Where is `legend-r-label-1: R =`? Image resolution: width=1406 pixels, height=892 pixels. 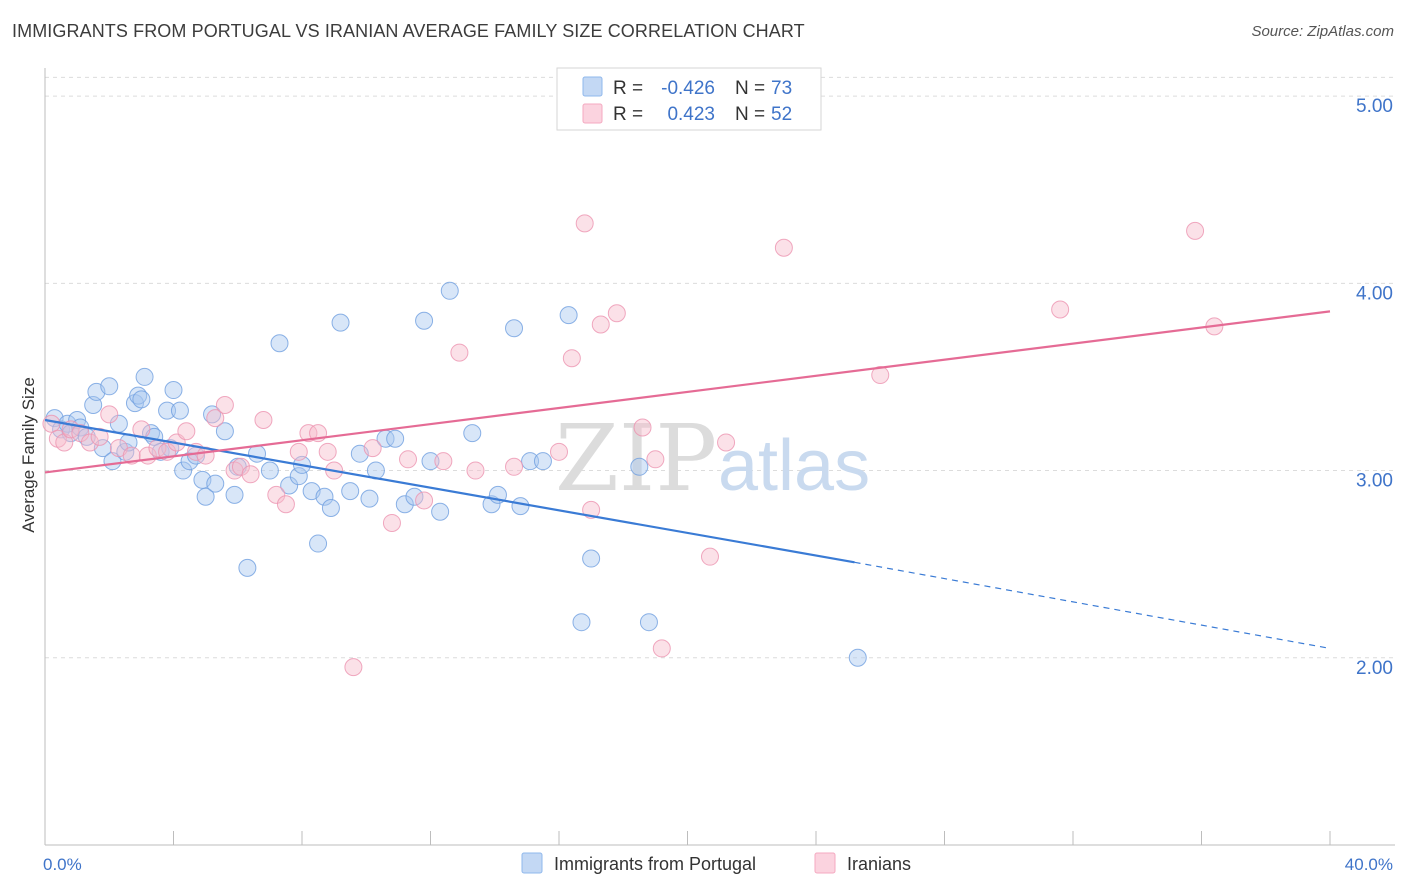
legend-r-label-1: R = is located at coordinates (628, 88).